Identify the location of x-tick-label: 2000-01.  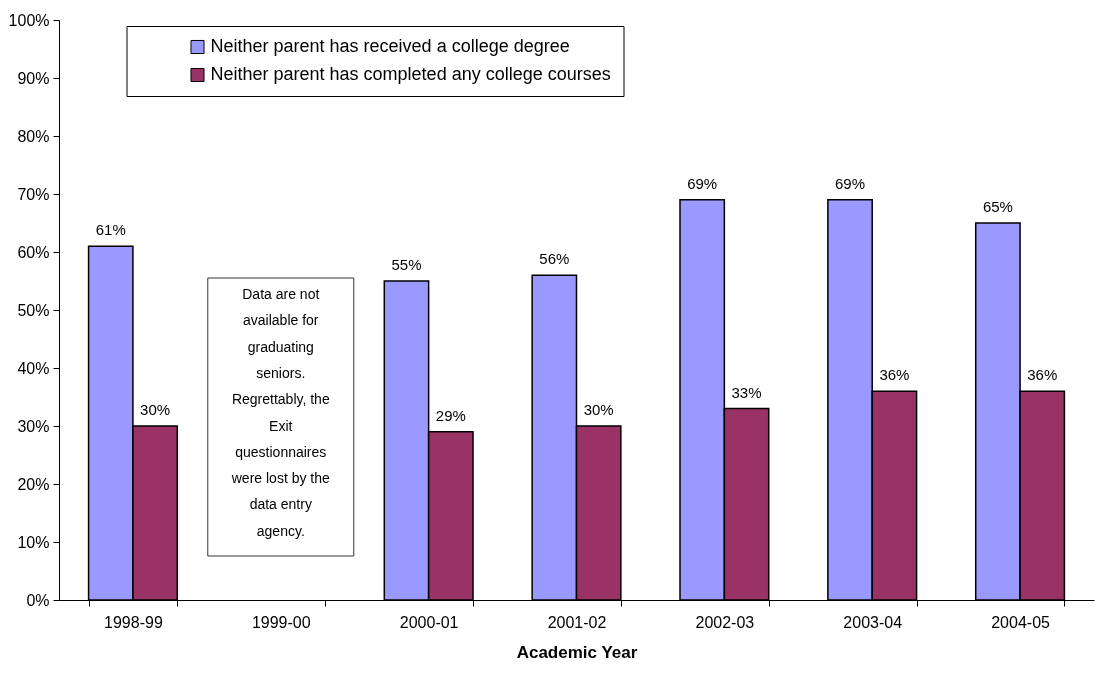
(429, 622).